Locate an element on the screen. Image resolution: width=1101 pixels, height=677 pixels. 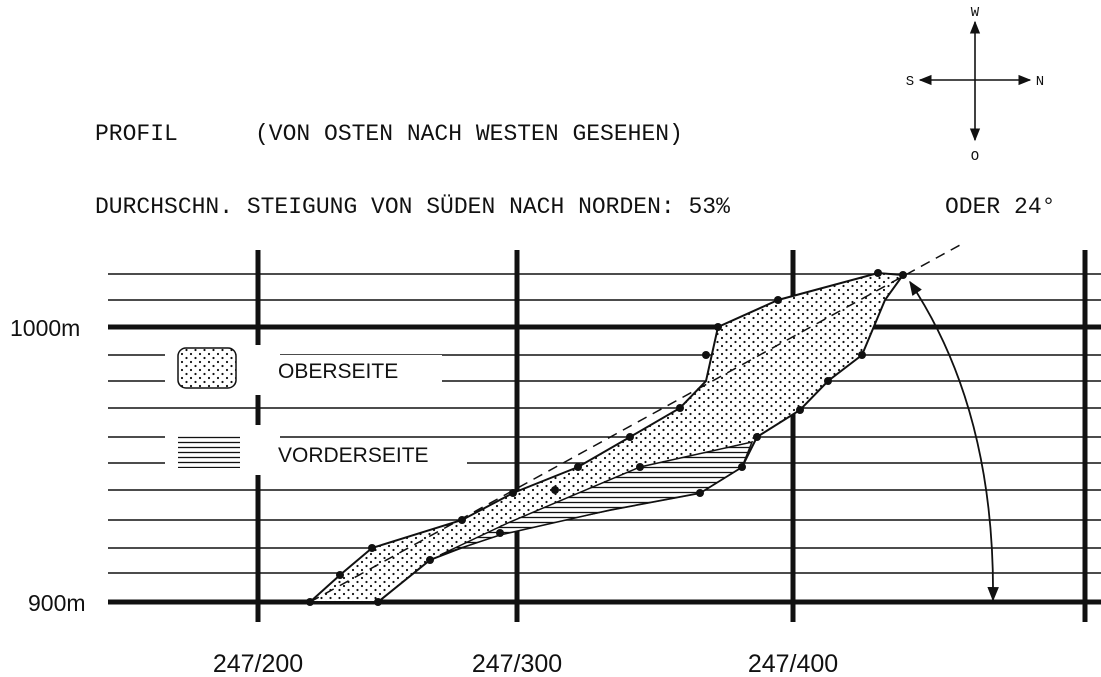
x-label: 247/300 is located at coordinates (517, 663).